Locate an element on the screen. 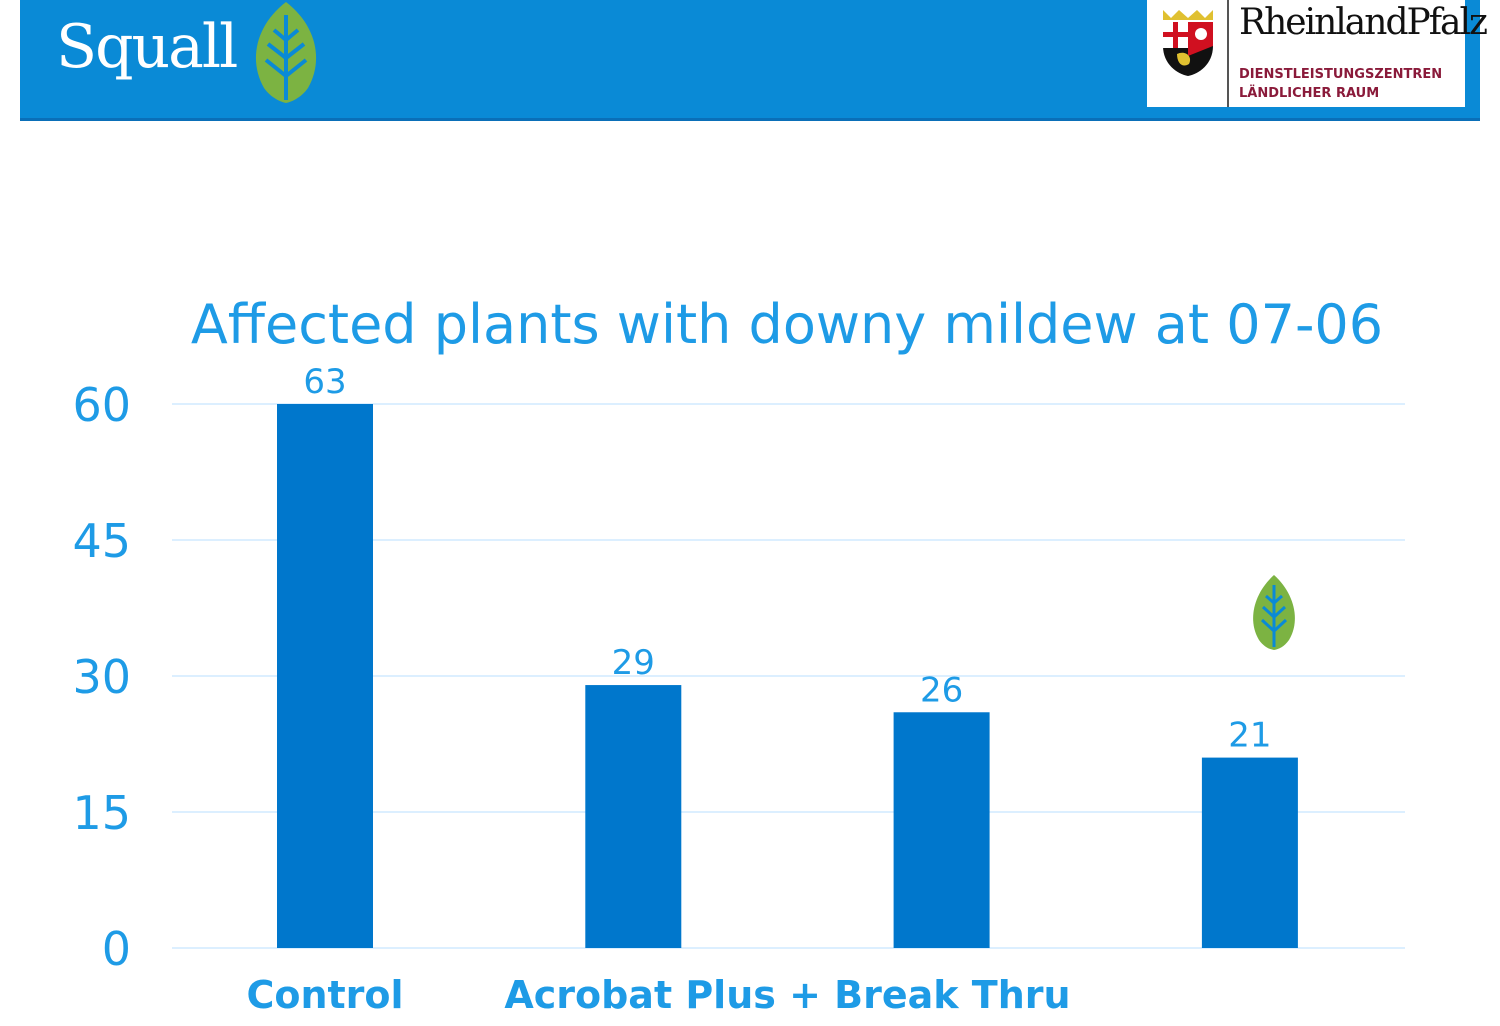 The height and width of the screenshot is (1026, 1500). y-tick-label: 15 is located at coordinates (101, 813).